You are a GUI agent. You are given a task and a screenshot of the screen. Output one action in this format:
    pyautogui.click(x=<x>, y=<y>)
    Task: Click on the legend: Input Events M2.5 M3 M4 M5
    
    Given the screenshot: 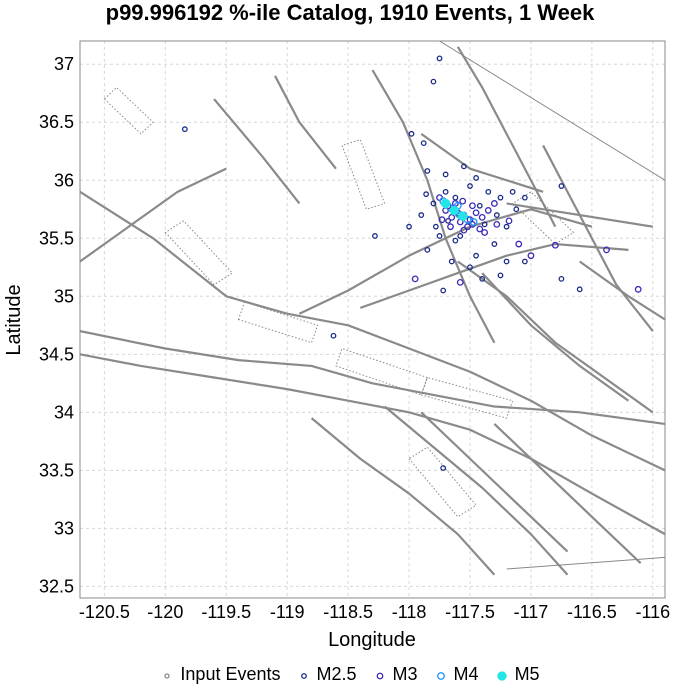 What is the action you would take?
    pyautogui.click(x=350, y=674)
    